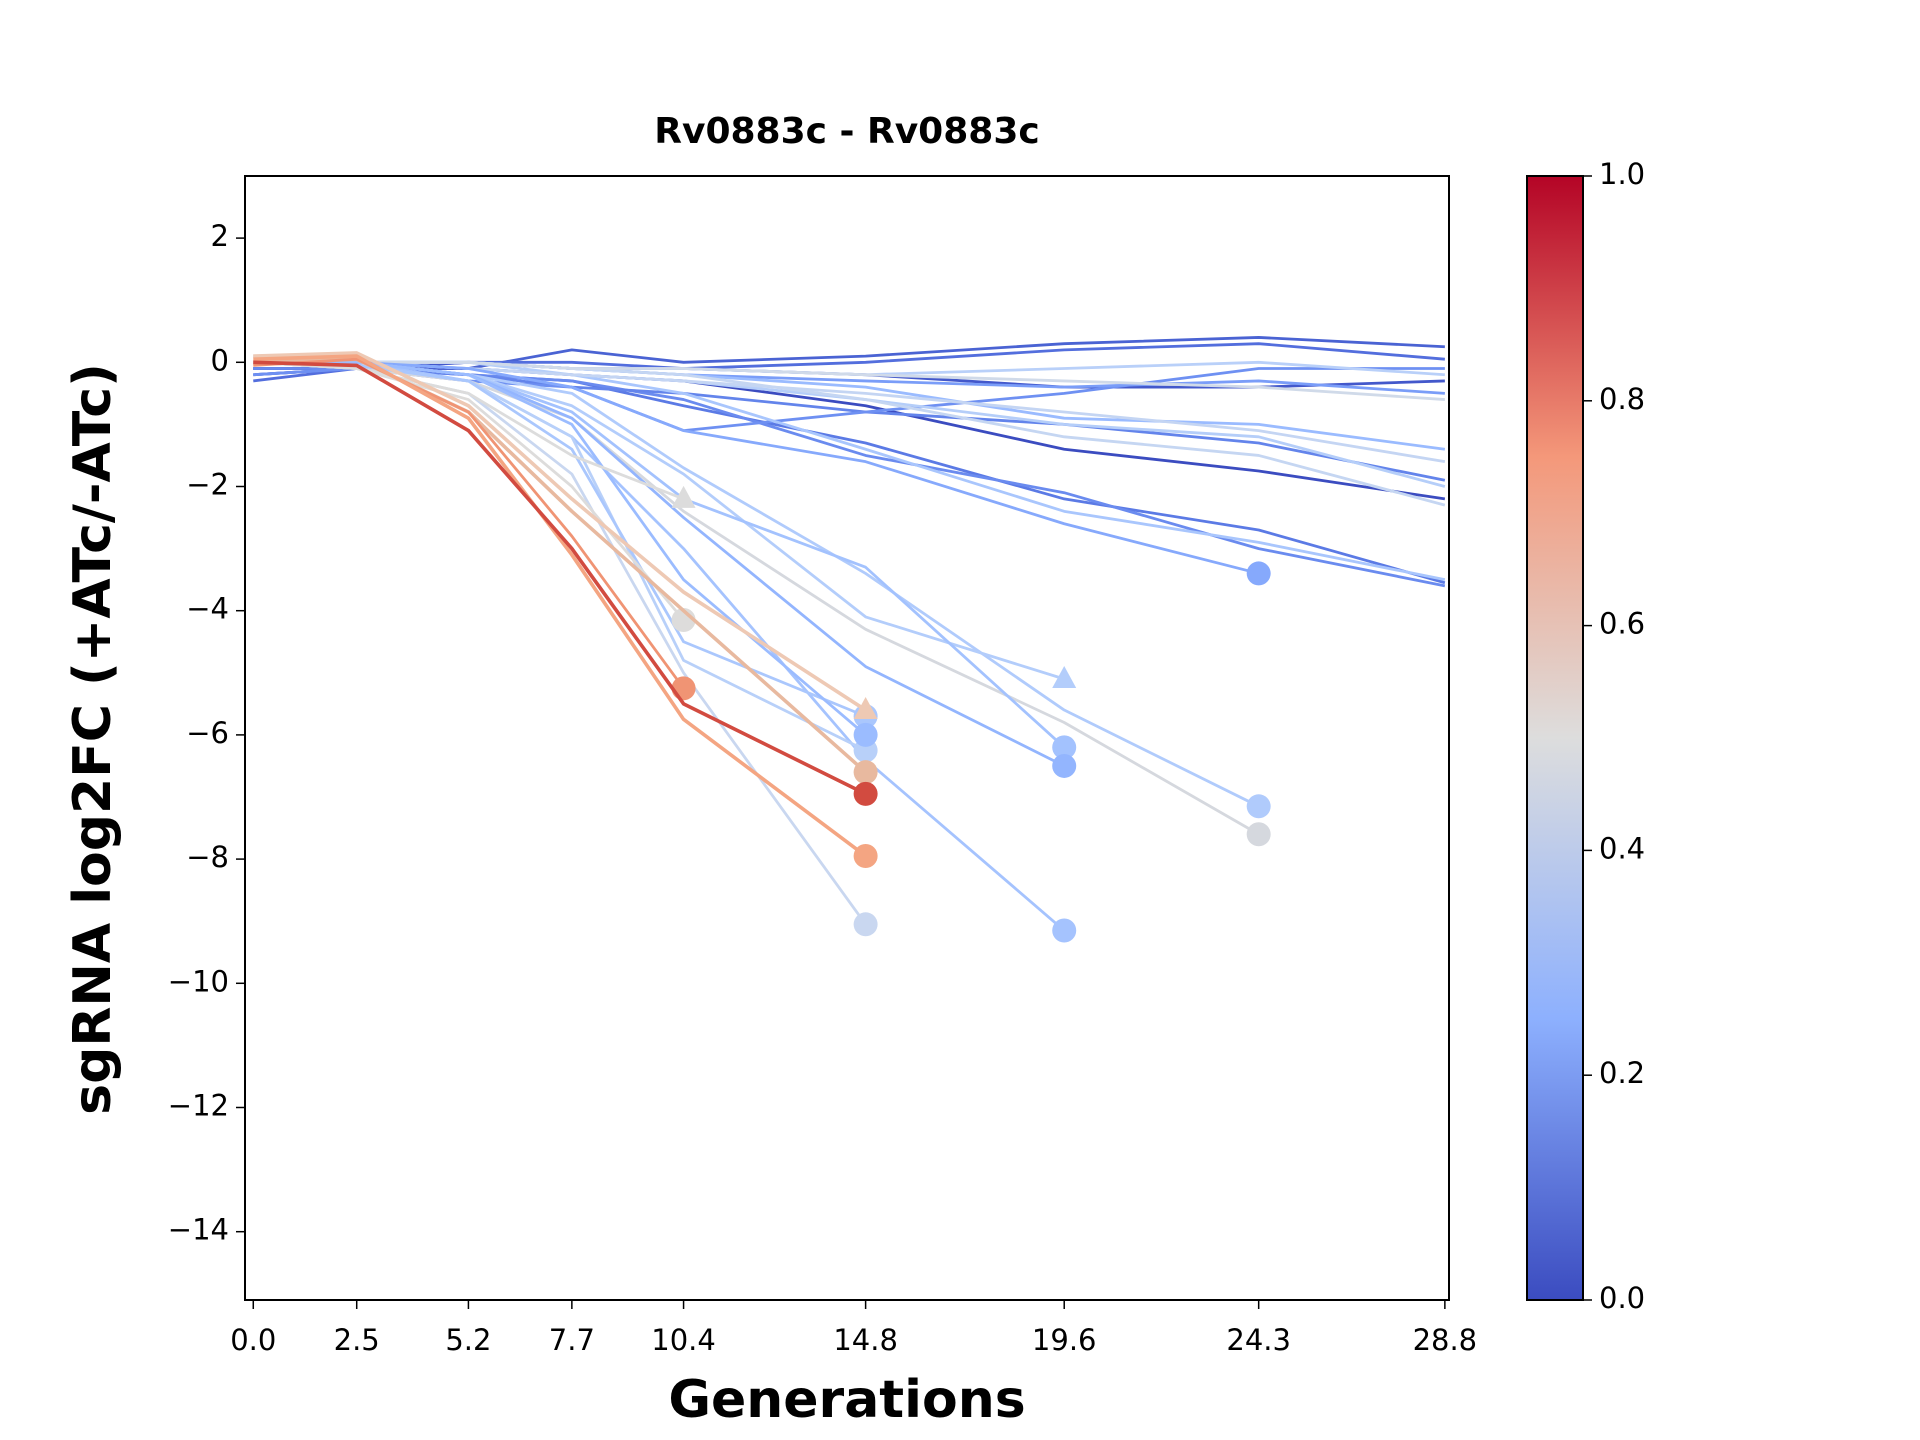 This screenshot has width=1920, height=1440. What do you see at coordinates (572, 1340) in the screenshot?
I see `x-tick-label: 7.7` at bounding box center [572, 1340].